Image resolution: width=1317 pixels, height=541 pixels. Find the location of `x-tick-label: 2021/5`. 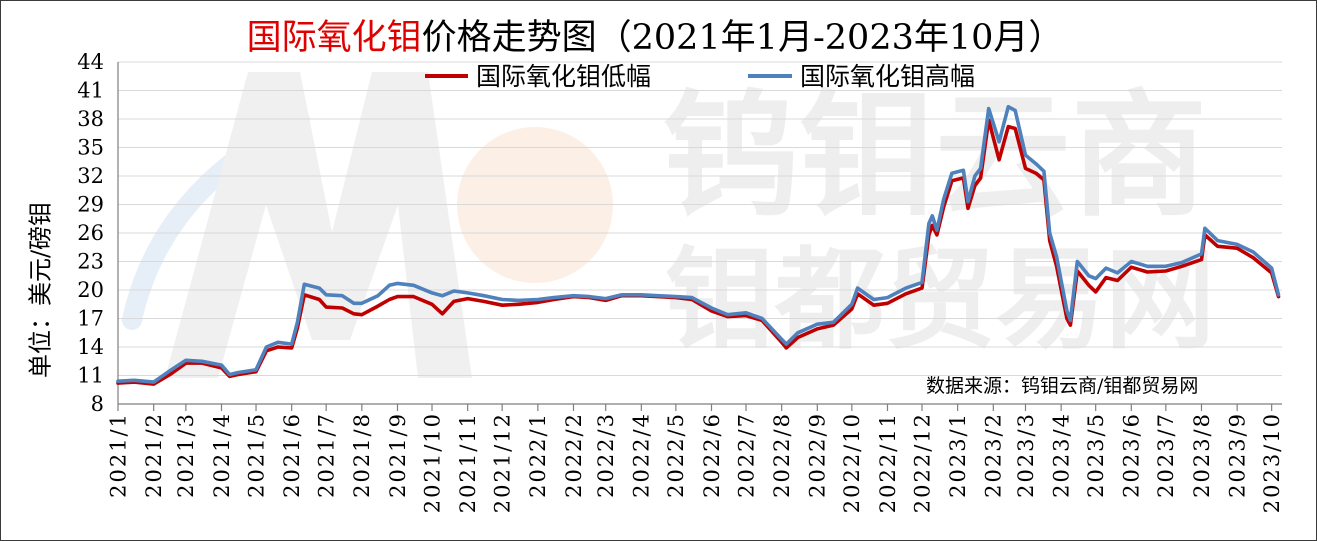

x-tick-label: 2021/5 is located at coordinates (256, 455).